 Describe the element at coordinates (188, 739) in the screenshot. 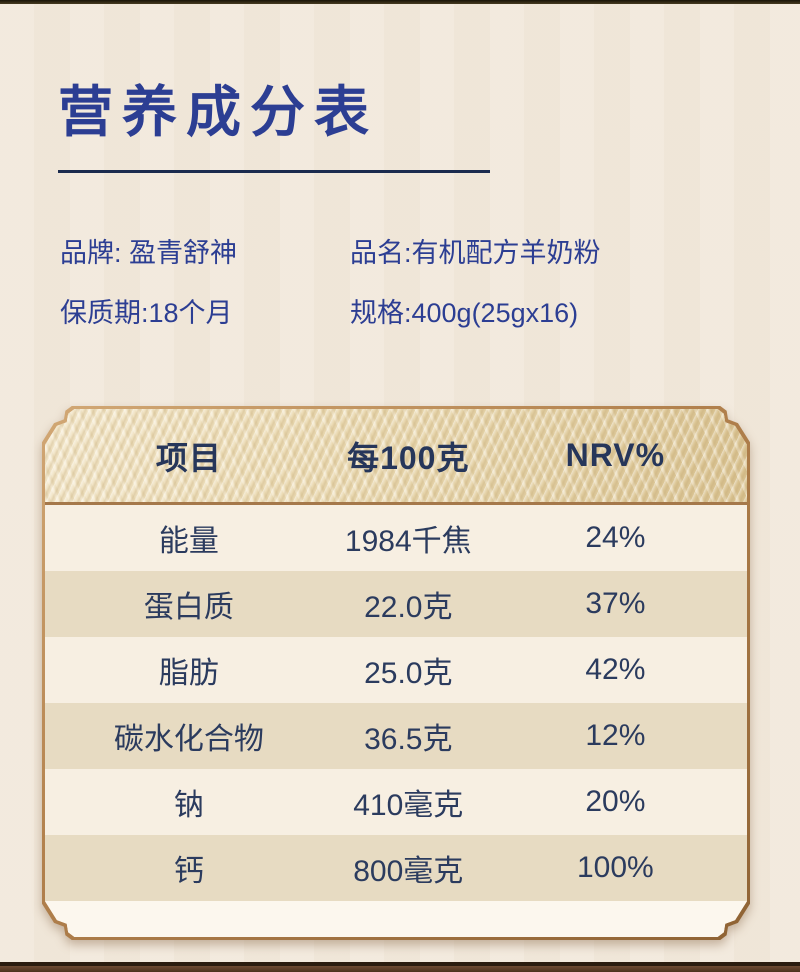

I see `cell-item: 碳水化合物` at that location.